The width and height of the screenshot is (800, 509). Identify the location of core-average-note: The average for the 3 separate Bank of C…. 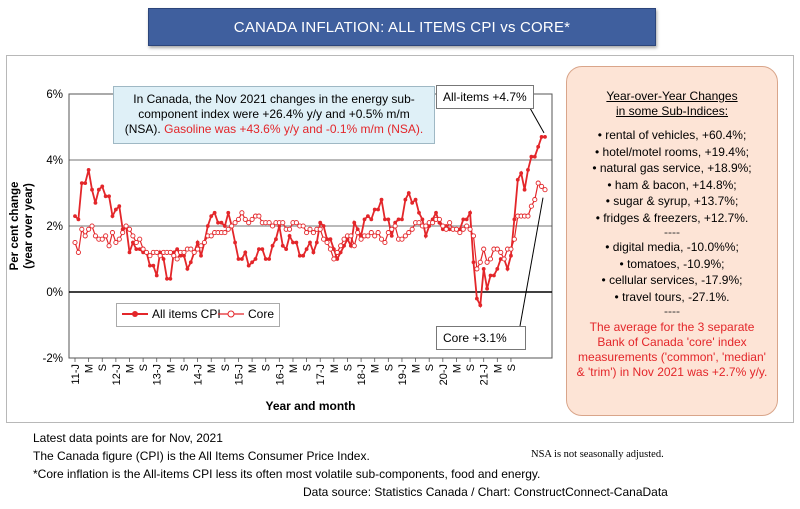
(672, 349).